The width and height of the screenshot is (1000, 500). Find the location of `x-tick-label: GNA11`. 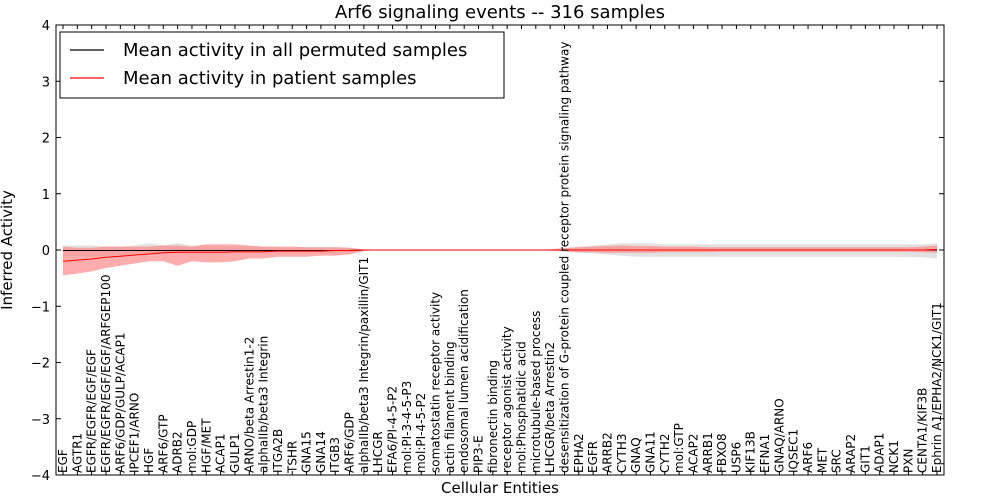

x-tick-label: GNA11 is located at coordinates (650, 452).